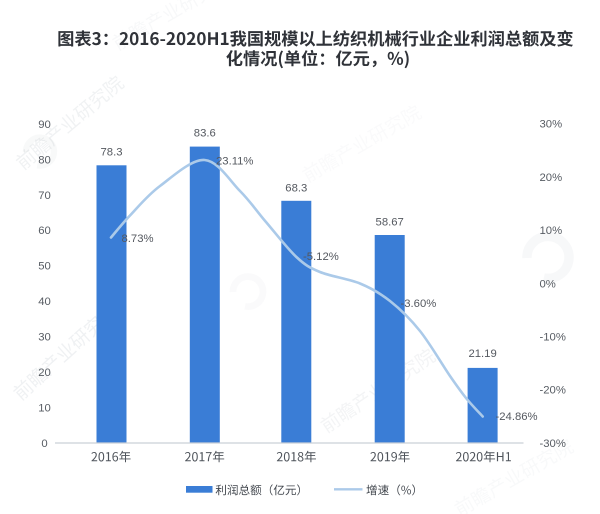  Describe the element at coordinates (44, 196) in the screenshot. I see `svg-text: 70` at that location.